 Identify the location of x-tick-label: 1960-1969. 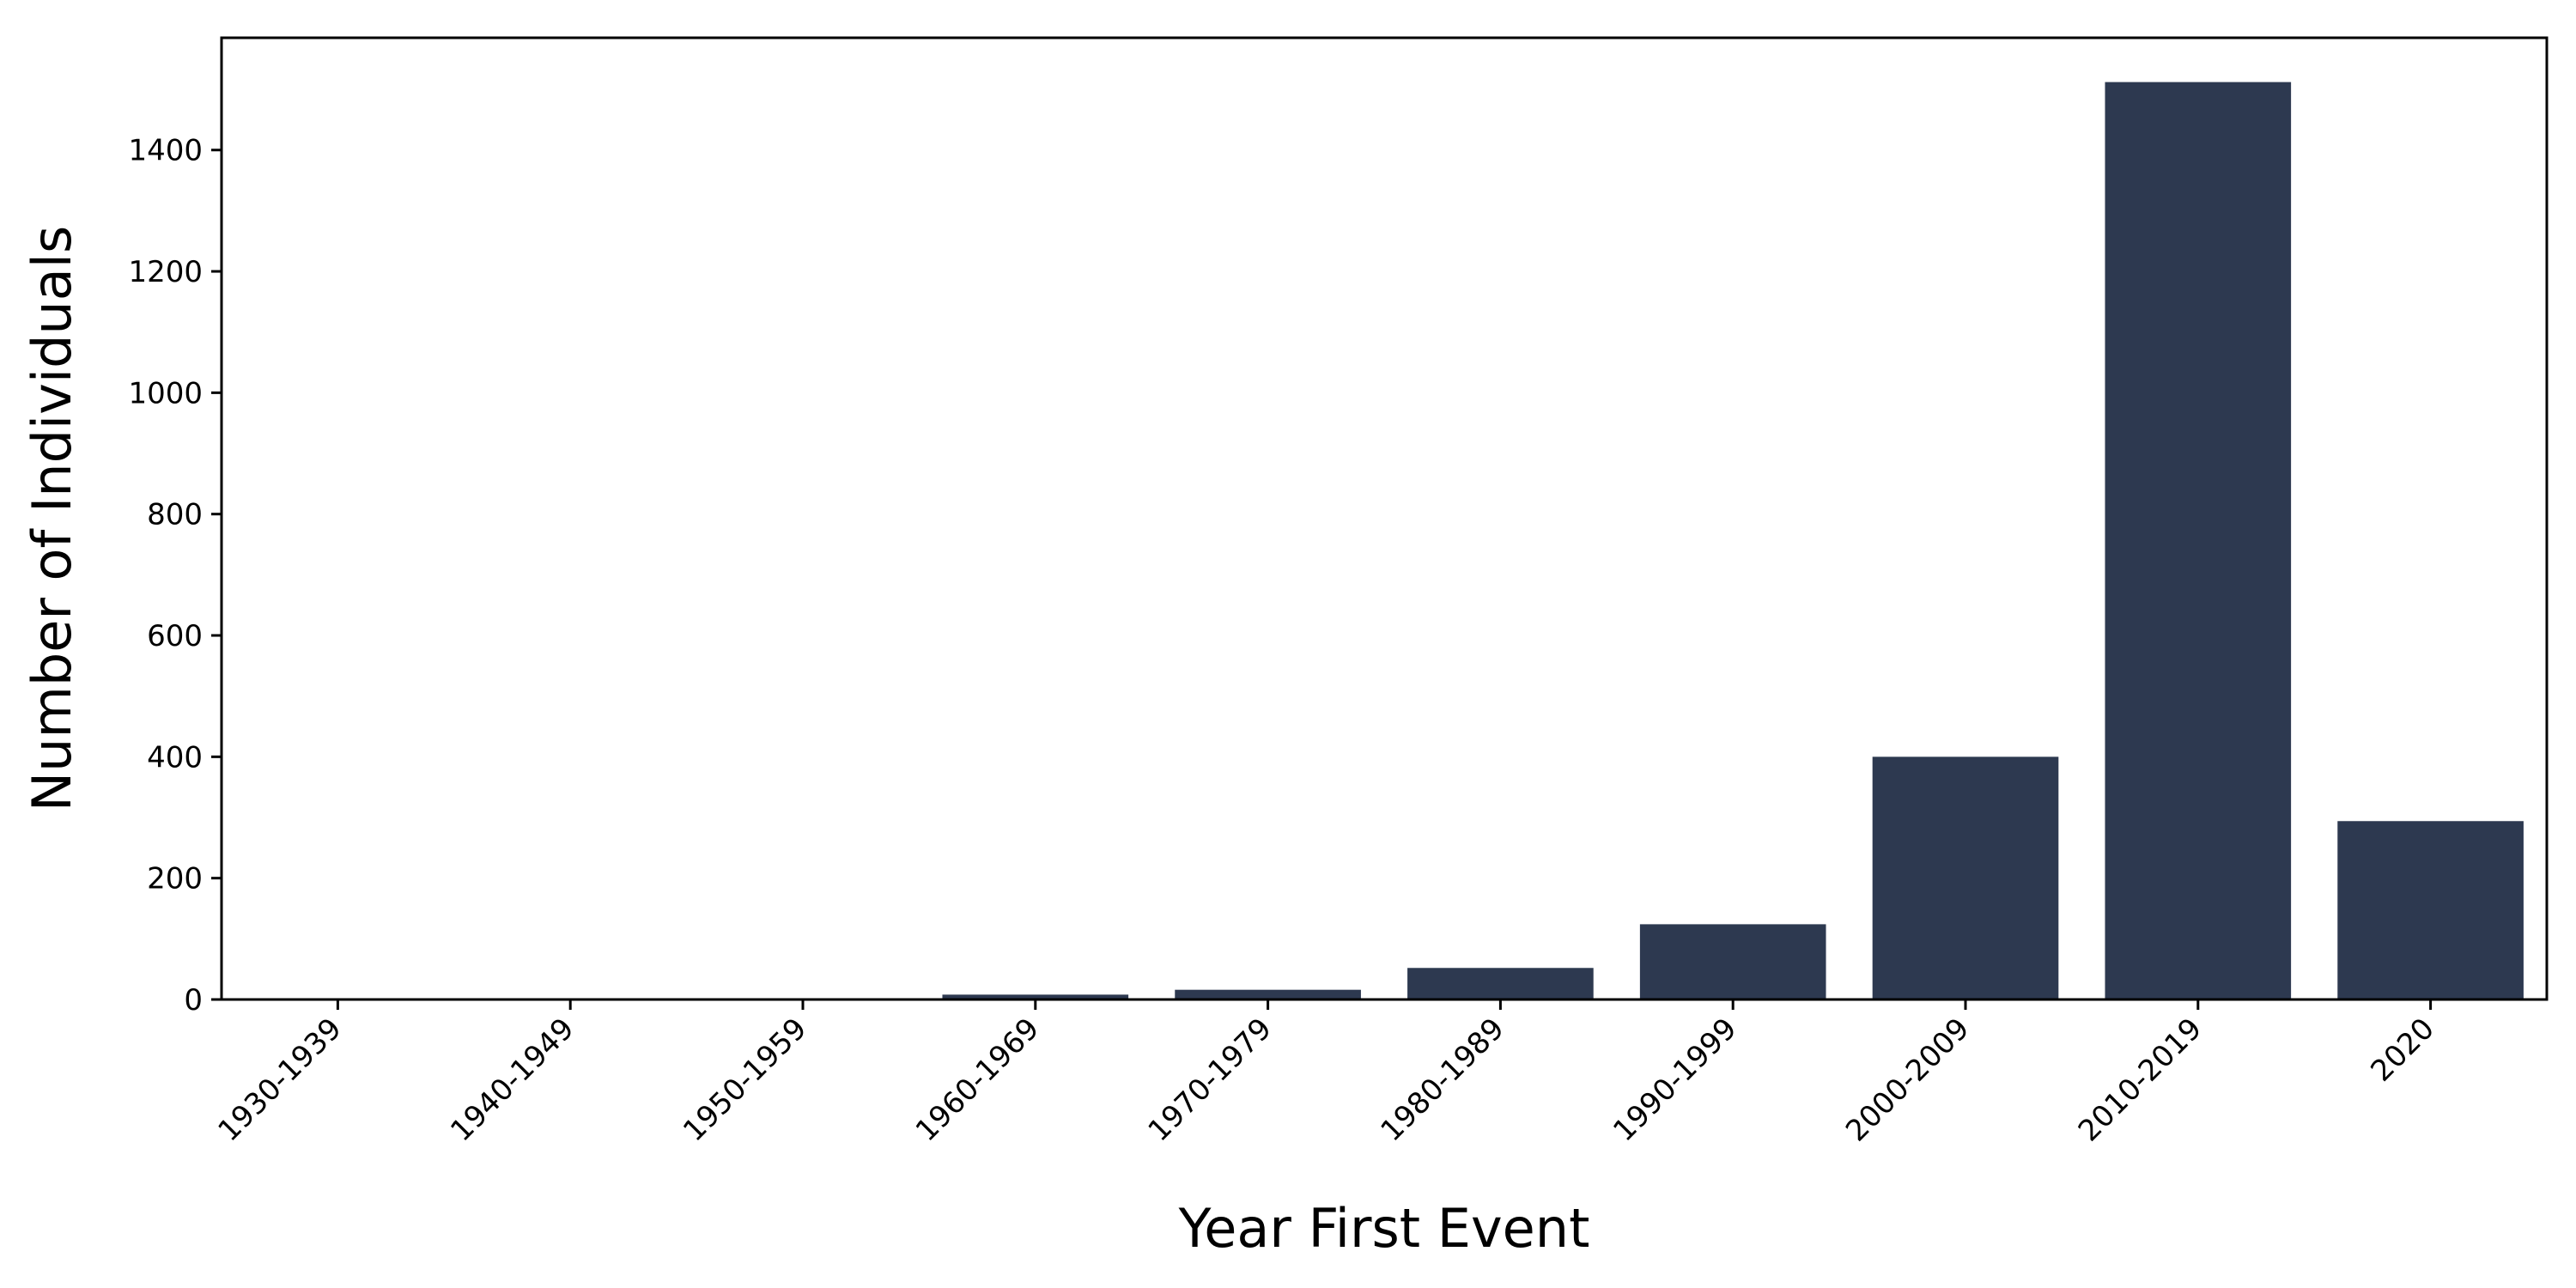
(977, 1080).